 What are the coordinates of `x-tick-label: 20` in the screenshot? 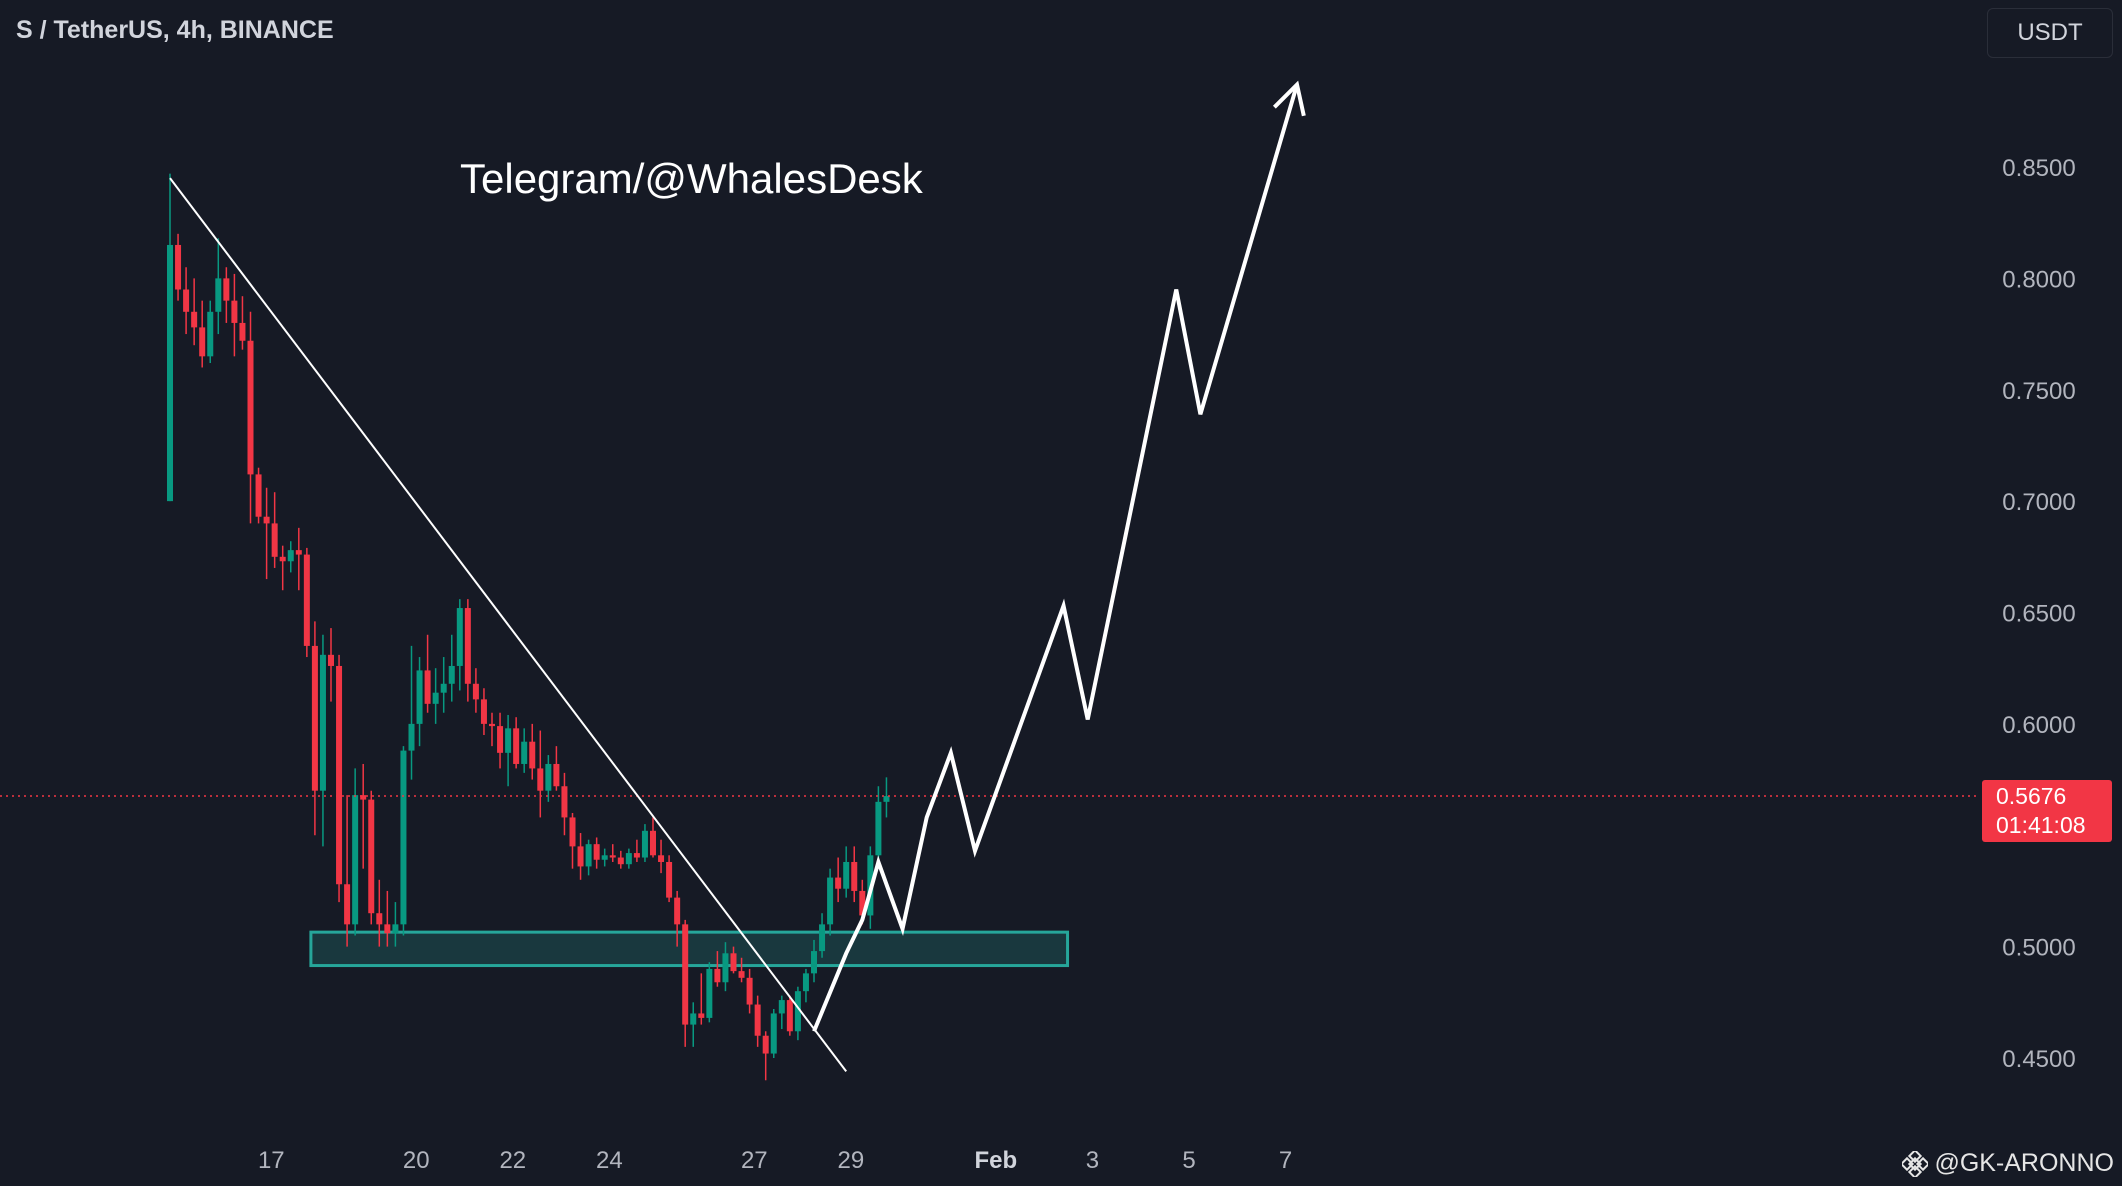 It's located at (416, 1160).